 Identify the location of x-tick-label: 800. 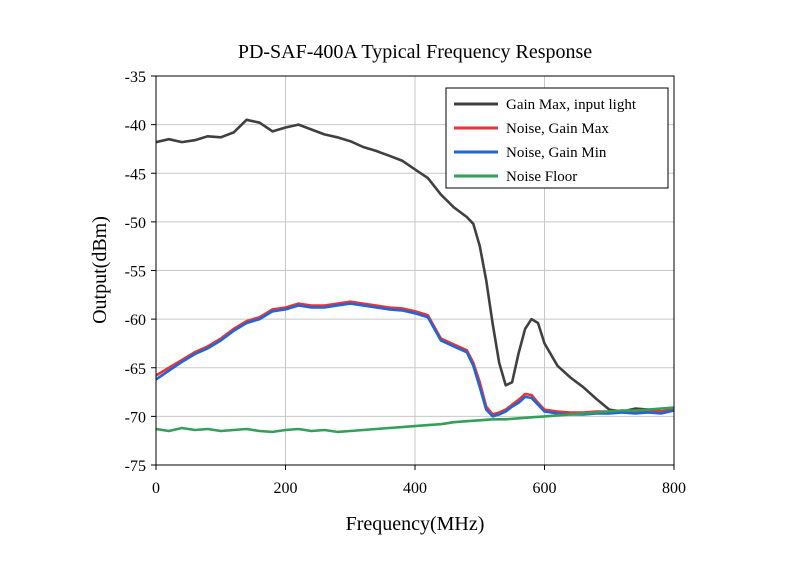
(674, 488).